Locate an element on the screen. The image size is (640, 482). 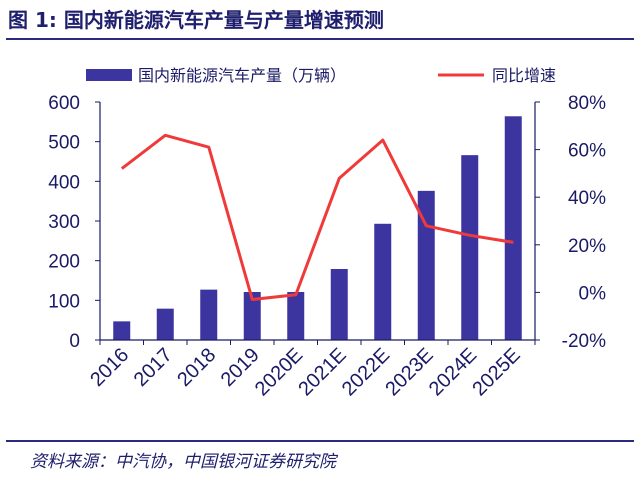
right-tick-label: 80% is located at coordinates (587, 103).